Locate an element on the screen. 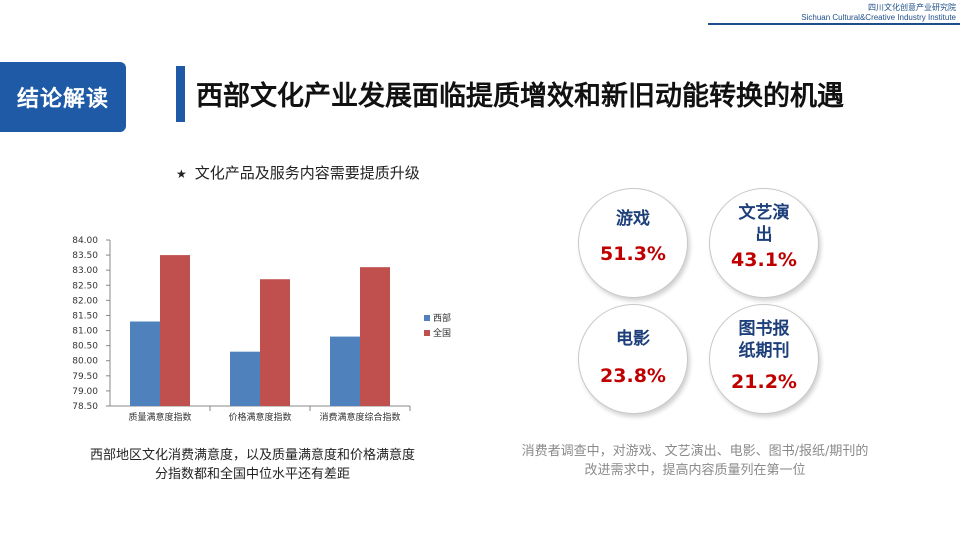 This screenshot has height=540, width=960. y-tick-label: 83.00 is located at coordinates (85, 271).